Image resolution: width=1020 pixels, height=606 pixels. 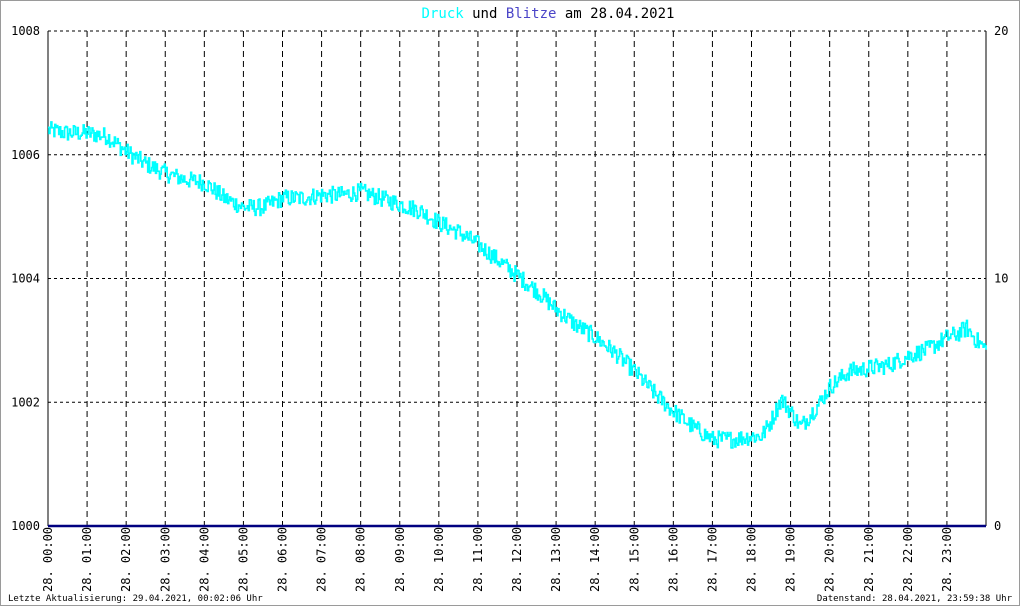 What do you see at coordinates (869, 559) in the screenshot?
I see `x-tick-label: 28. 21:00` at bounding box center [869, 559].